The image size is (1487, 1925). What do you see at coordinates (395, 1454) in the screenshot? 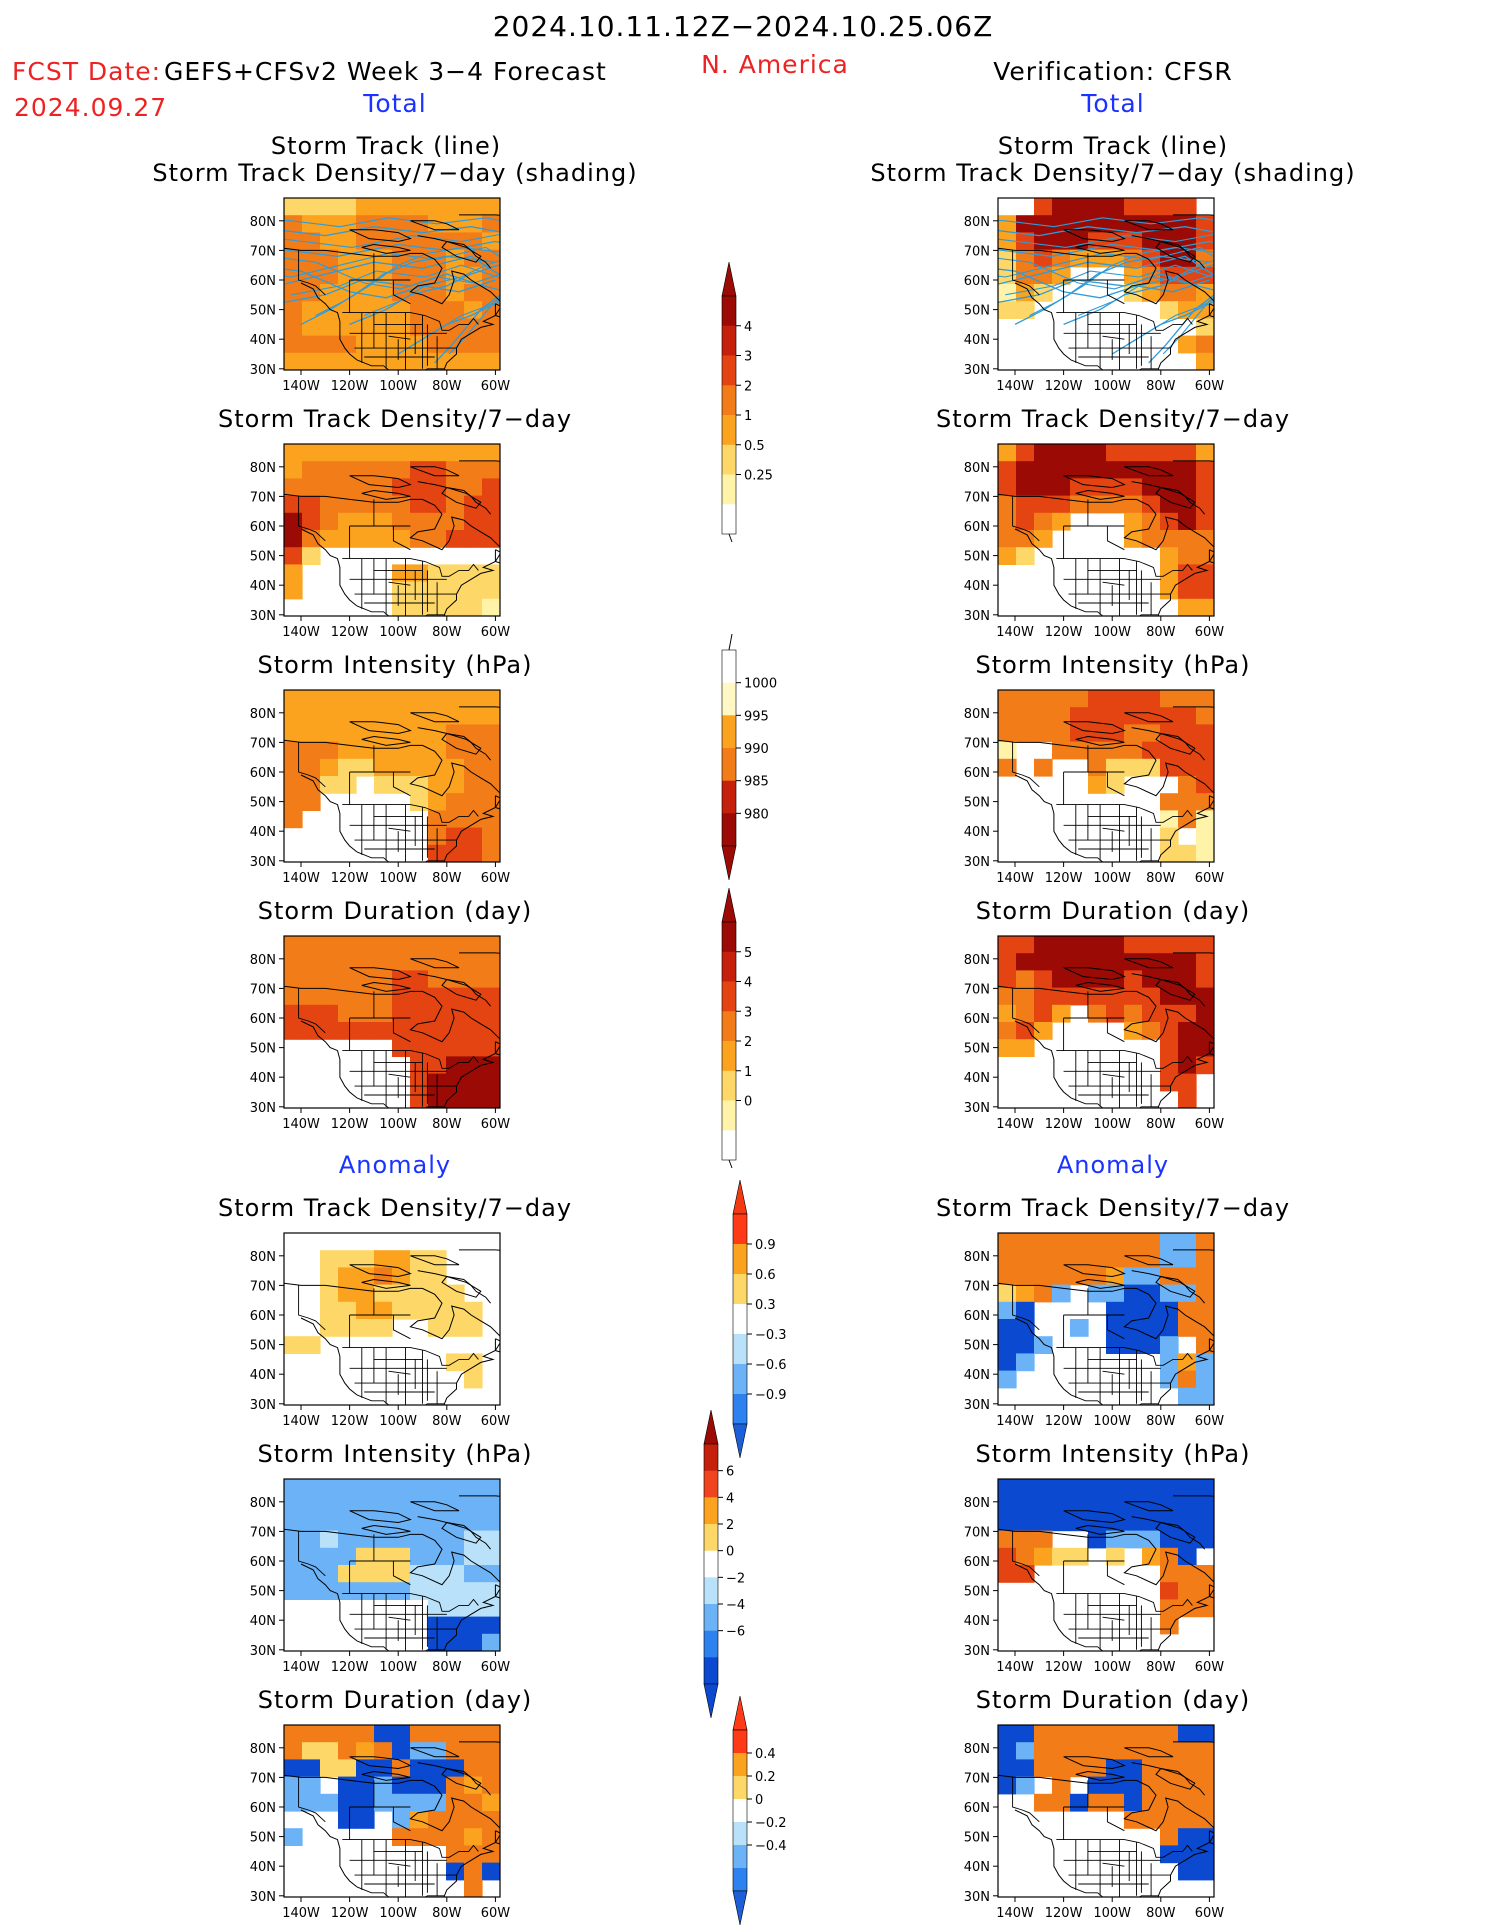
I see `panel-title-intensity-anom-left: Storm Intensity (hPa)` at bounding box center [395, 1454].